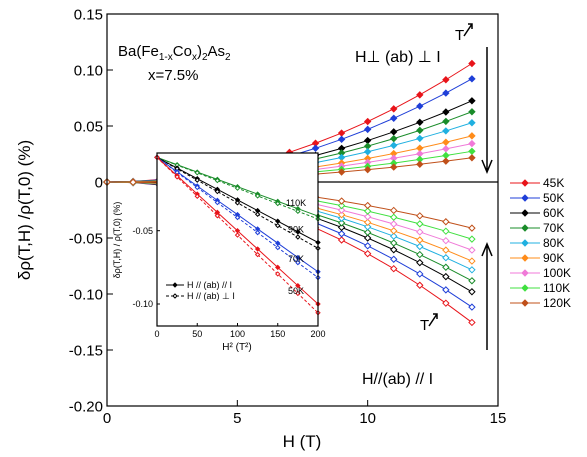 The width and height of the screenshot is (587, 457). Describe the element at coordinates (24, 210) in the screenshot. I see `y-axis-title: δρ(T,H) /ρ(T,0) (%)` at that location.